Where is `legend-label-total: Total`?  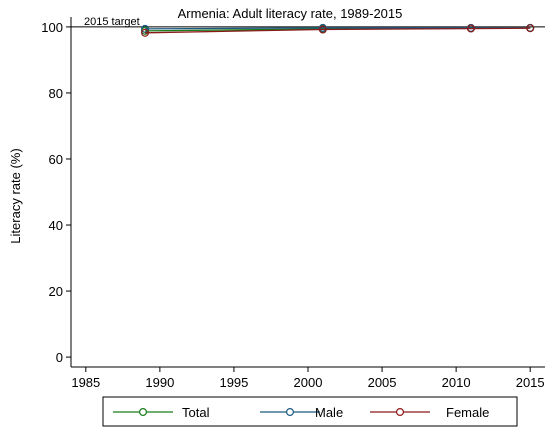 legend-label-total: Total is located at coordinates (196, 412).